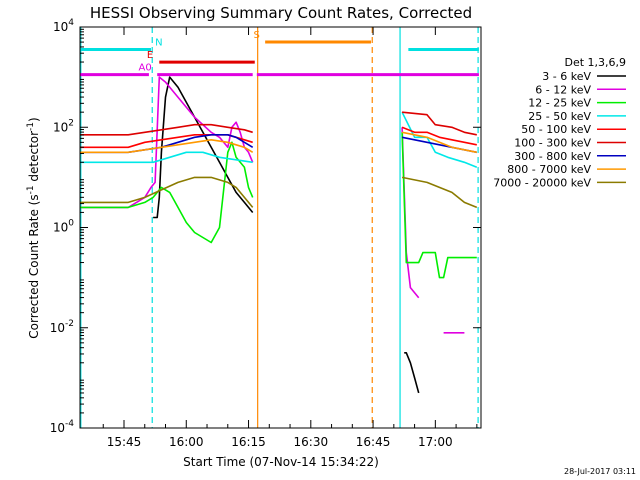  I want to click on footer-date: 28-Jul-2017 03:11, so click(600, 471).